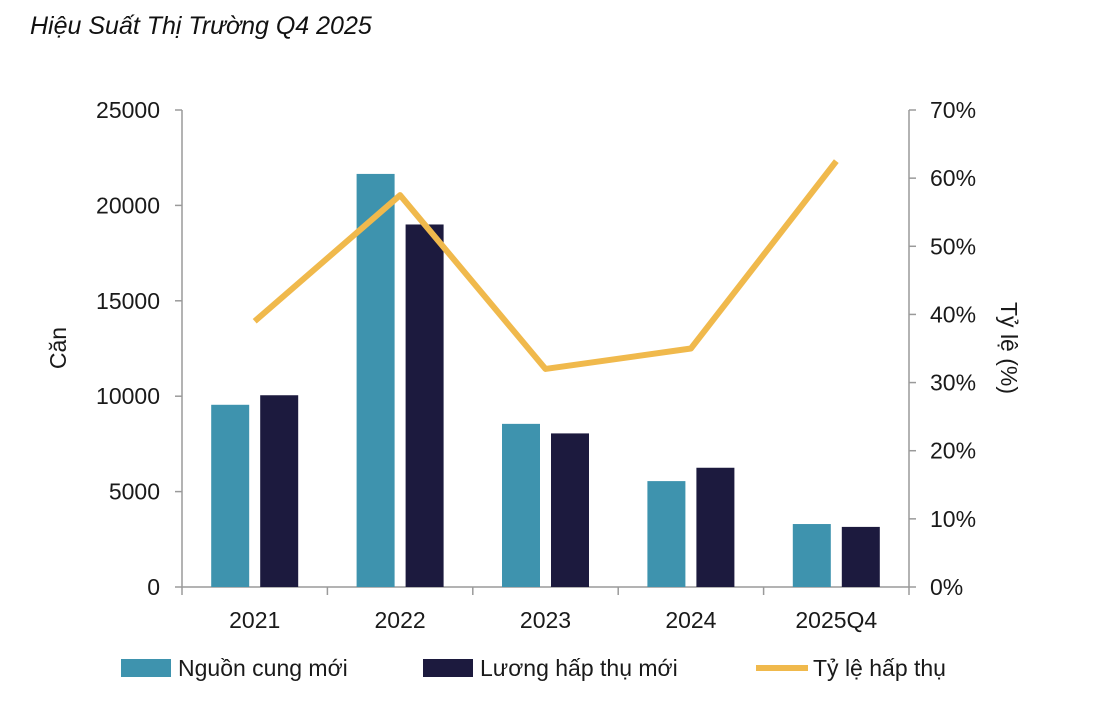 This screenshot has height=718, width=1106. I want to click on y-tick-label: 20000, so click(128, 205).